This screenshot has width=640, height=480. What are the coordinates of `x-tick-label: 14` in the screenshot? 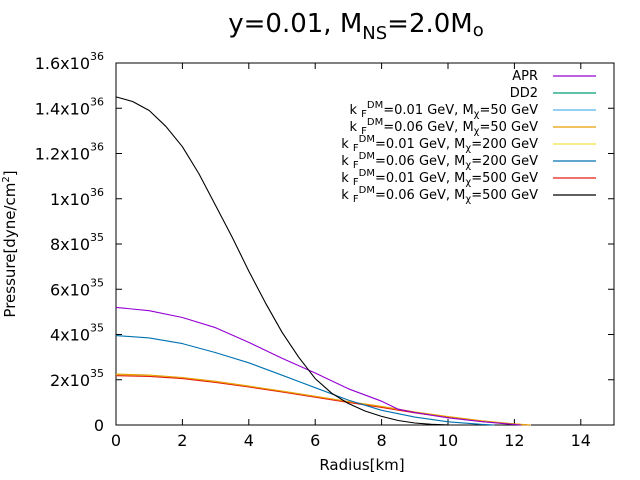 It's located at (581, 440).